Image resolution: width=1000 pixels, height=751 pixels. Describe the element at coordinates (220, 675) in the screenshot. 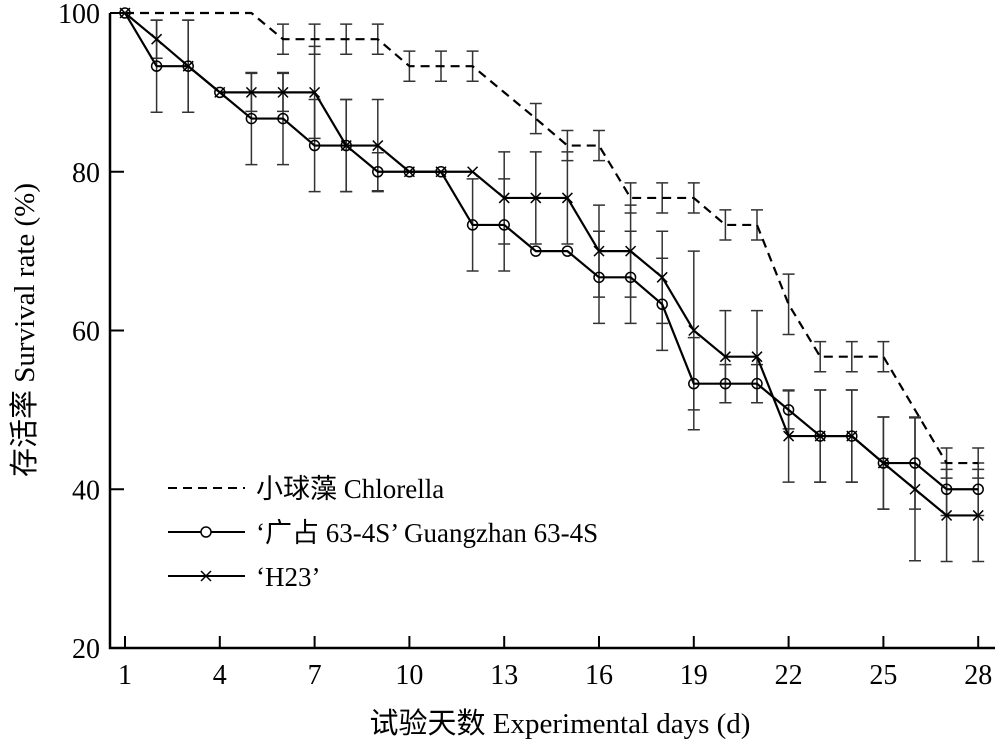

I see `x-tick-label: 4` at that location.